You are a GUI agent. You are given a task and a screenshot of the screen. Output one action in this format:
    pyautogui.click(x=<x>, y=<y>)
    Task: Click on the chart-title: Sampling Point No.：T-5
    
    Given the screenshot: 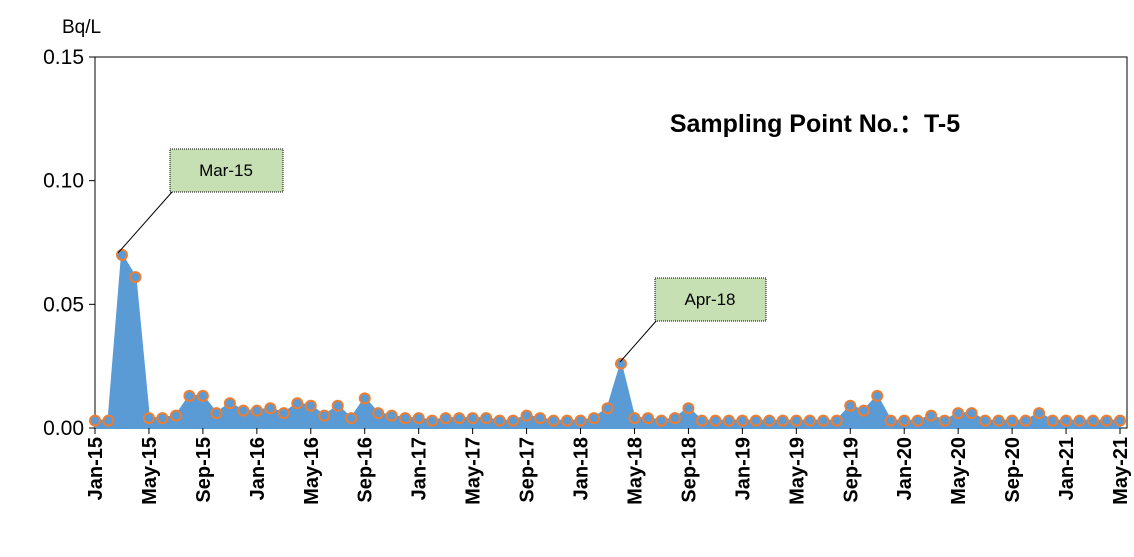 What is the action you would take?
    pyautogui.click(x=815, y=124)
    